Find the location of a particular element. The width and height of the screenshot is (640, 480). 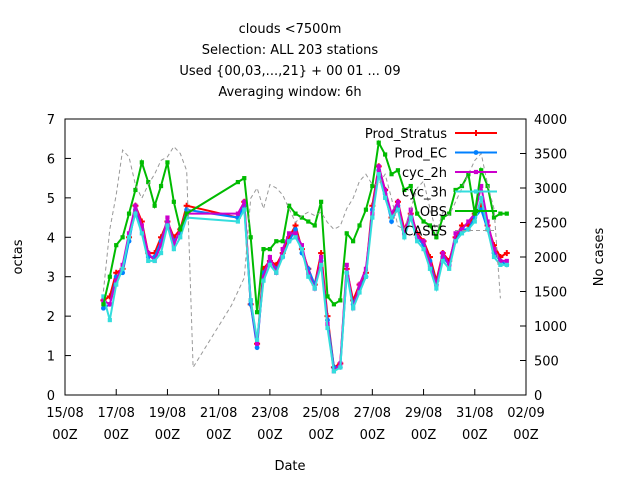

title-line-4: Averaging window: 6h is located at coordinates (289, 92).